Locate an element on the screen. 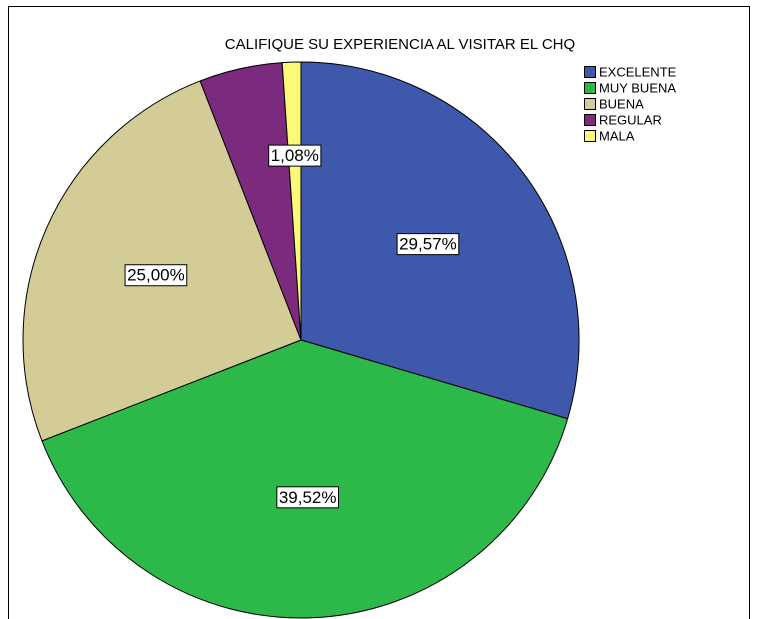  legend-label: EXCELENTE is located at coordinates (638, 71).